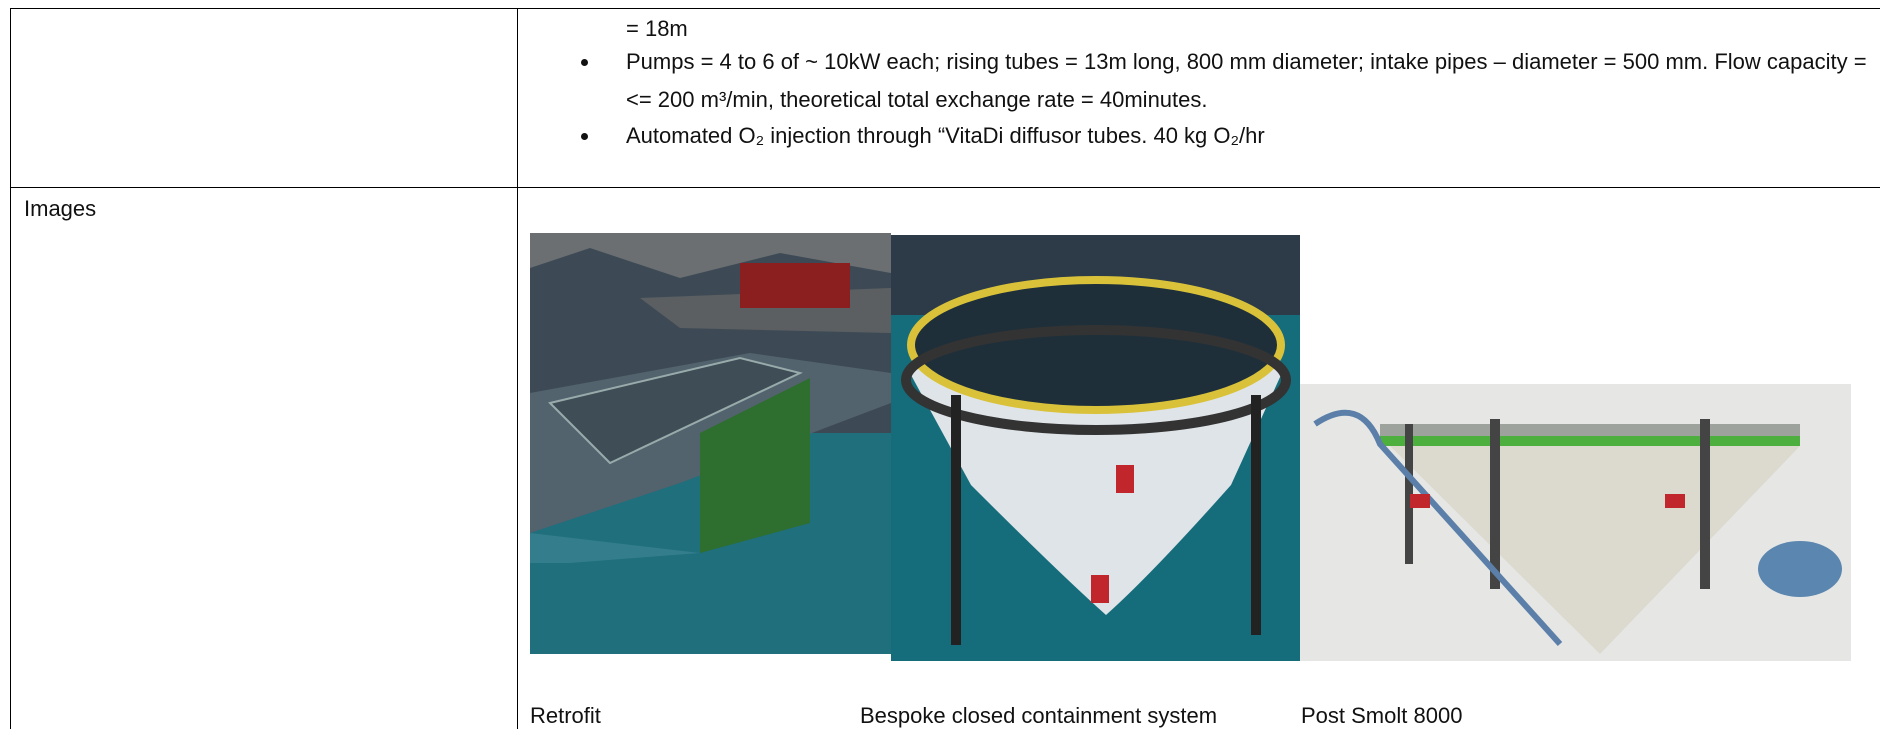 Image resolution: width=1880 pixels, height=735 pixels. I want to click on cell-text: = 18m, so click(657, 28).